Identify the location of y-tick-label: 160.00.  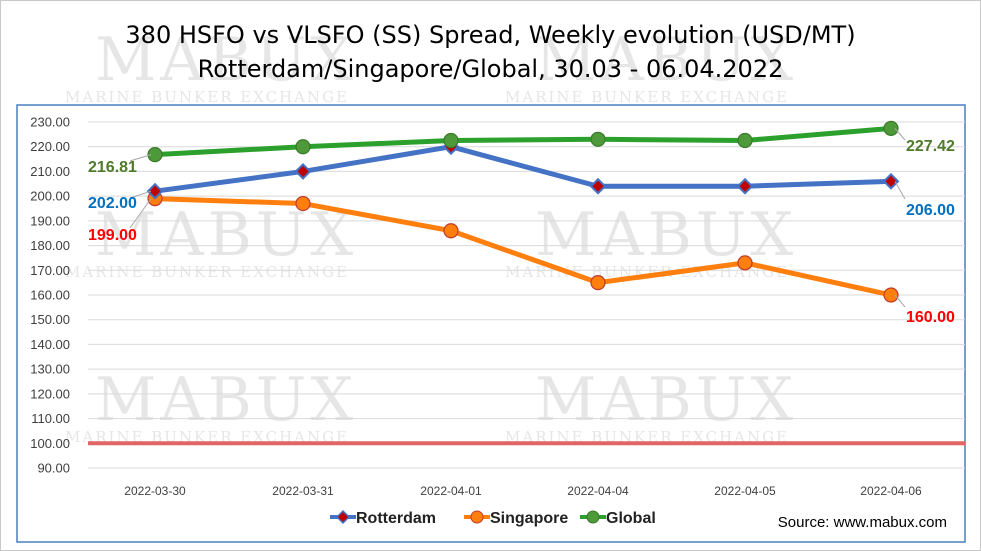
(50, 295).